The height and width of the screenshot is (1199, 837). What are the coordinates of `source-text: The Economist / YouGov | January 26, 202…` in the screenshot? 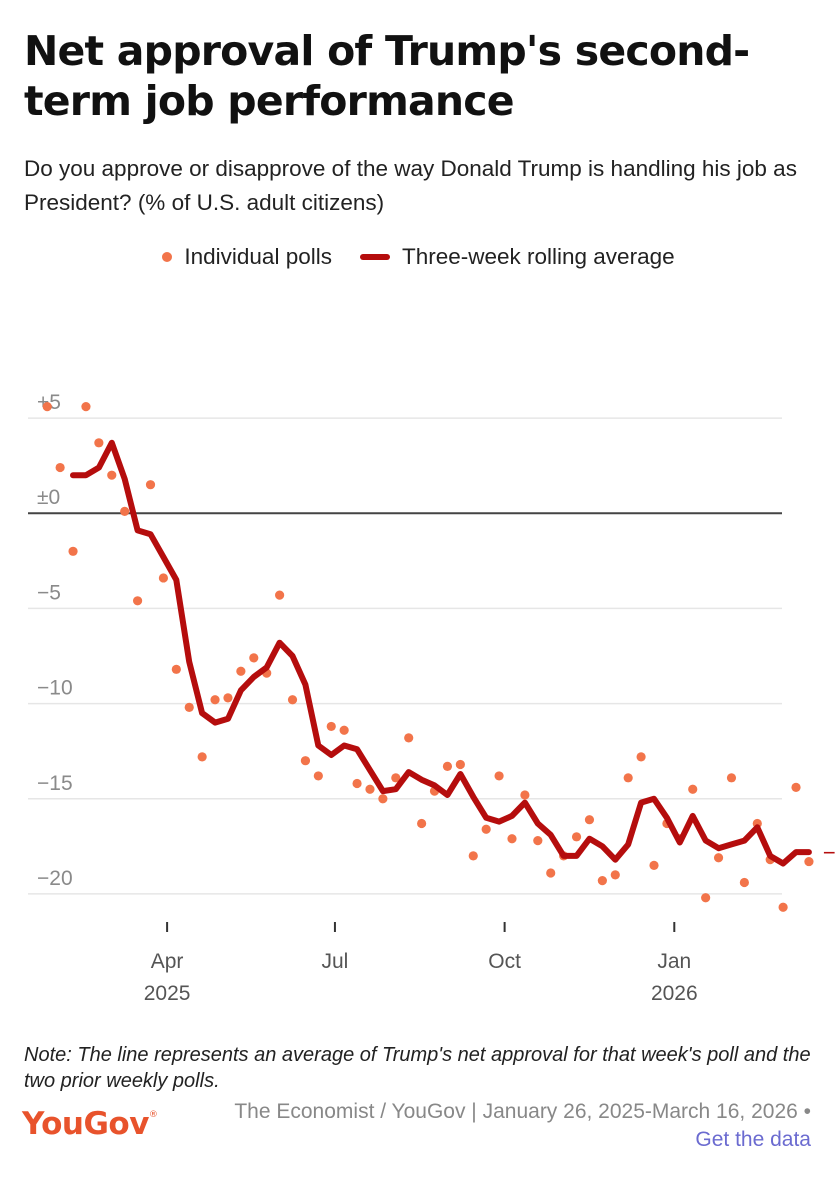 It's located at (522, 1111).